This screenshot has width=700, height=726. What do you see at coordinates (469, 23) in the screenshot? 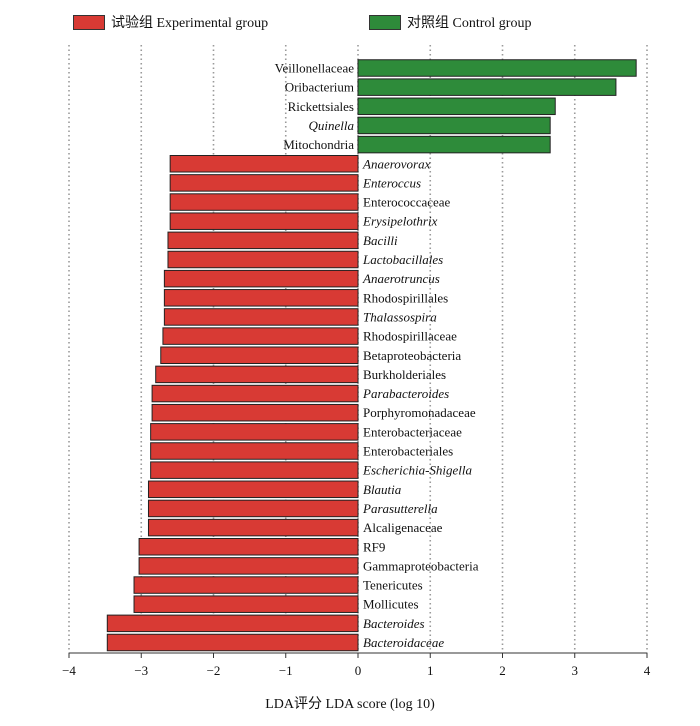
I see `legend-label-control: 对照组 Control group` at bounding box center [469, 23].